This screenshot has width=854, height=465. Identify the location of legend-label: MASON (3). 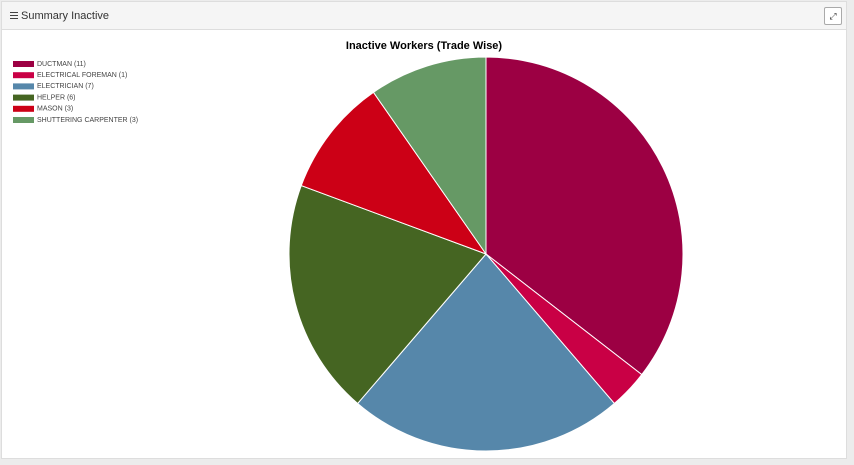
(55, 109).